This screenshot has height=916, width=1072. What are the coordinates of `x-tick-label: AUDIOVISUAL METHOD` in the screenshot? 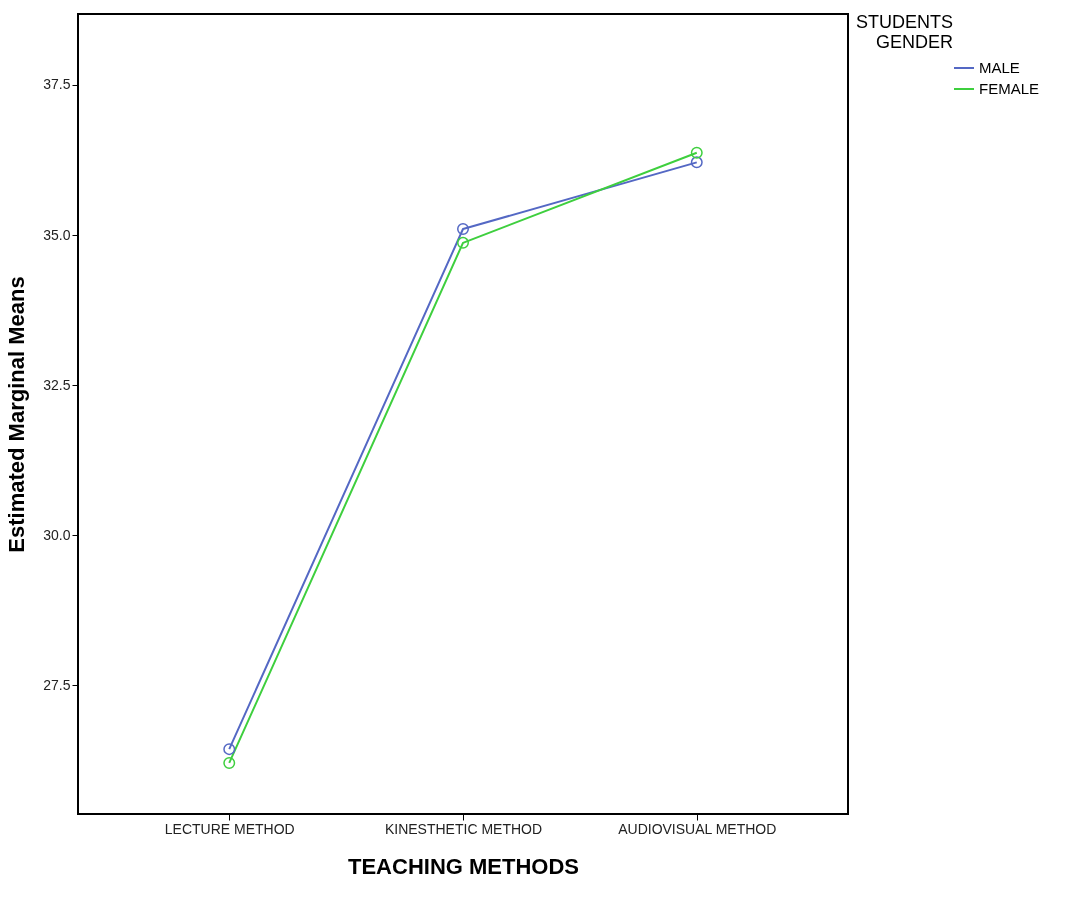 It's located at (697, 828).